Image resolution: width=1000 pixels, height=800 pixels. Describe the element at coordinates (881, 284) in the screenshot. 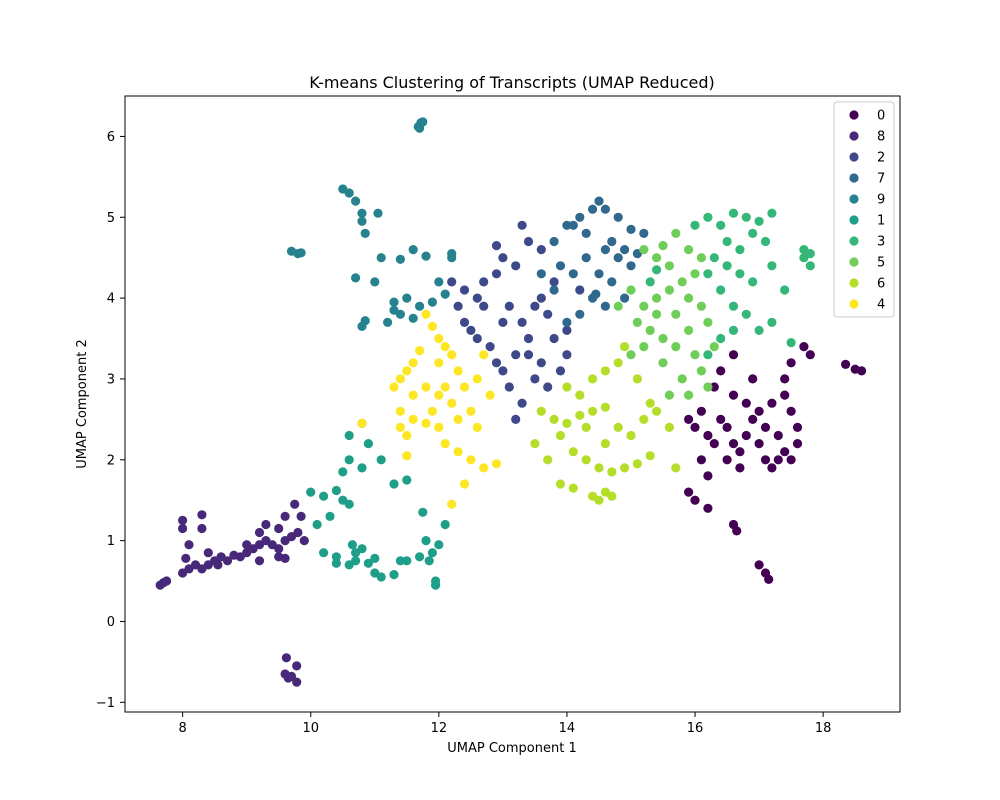

I see `legend-label-6: 6` at that location.